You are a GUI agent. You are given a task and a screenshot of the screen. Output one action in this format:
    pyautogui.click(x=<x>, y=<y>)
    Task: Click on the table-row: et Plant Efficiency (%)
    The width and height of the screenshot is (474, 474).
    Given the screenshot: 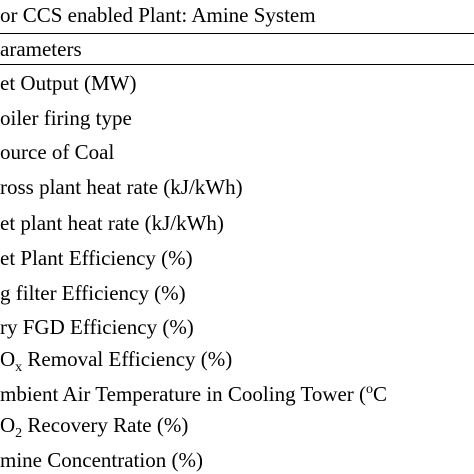 What is the action you would take?
    pyautogui.click(x=96, y=258)
    